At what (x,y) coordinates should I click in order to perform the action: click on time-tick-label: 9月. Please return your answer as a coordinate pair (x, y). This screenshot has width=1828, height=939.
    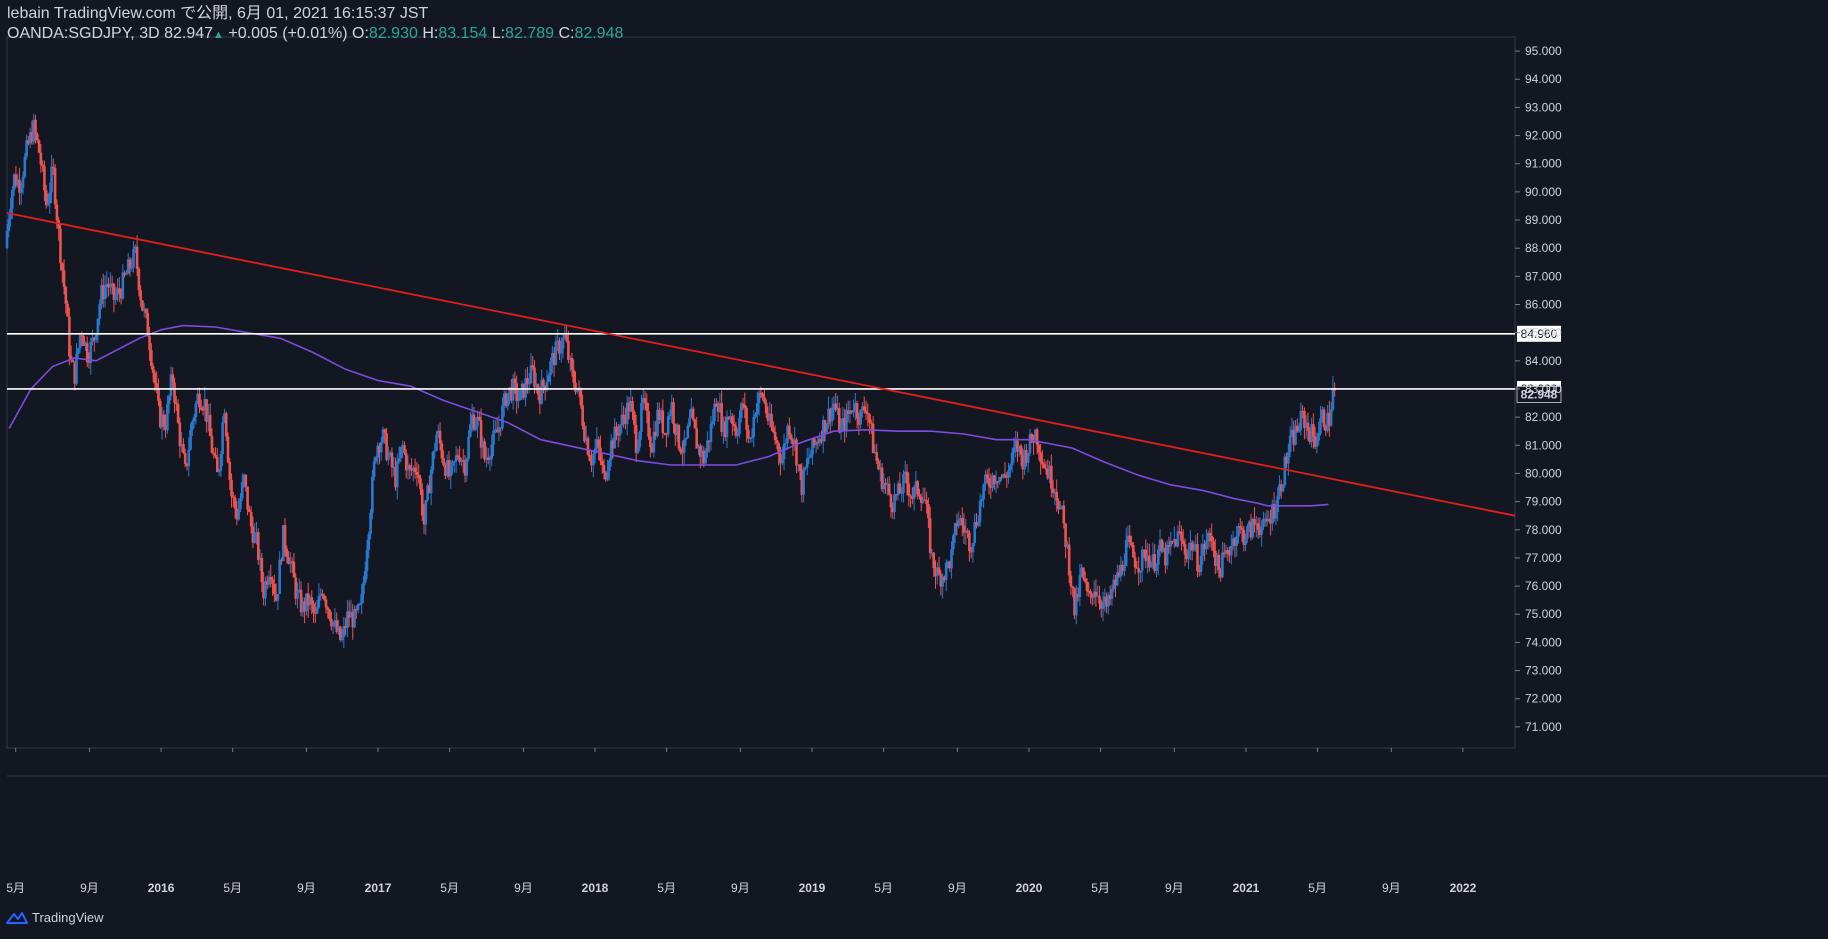
    Looking at the image, I should click on (306, 888).